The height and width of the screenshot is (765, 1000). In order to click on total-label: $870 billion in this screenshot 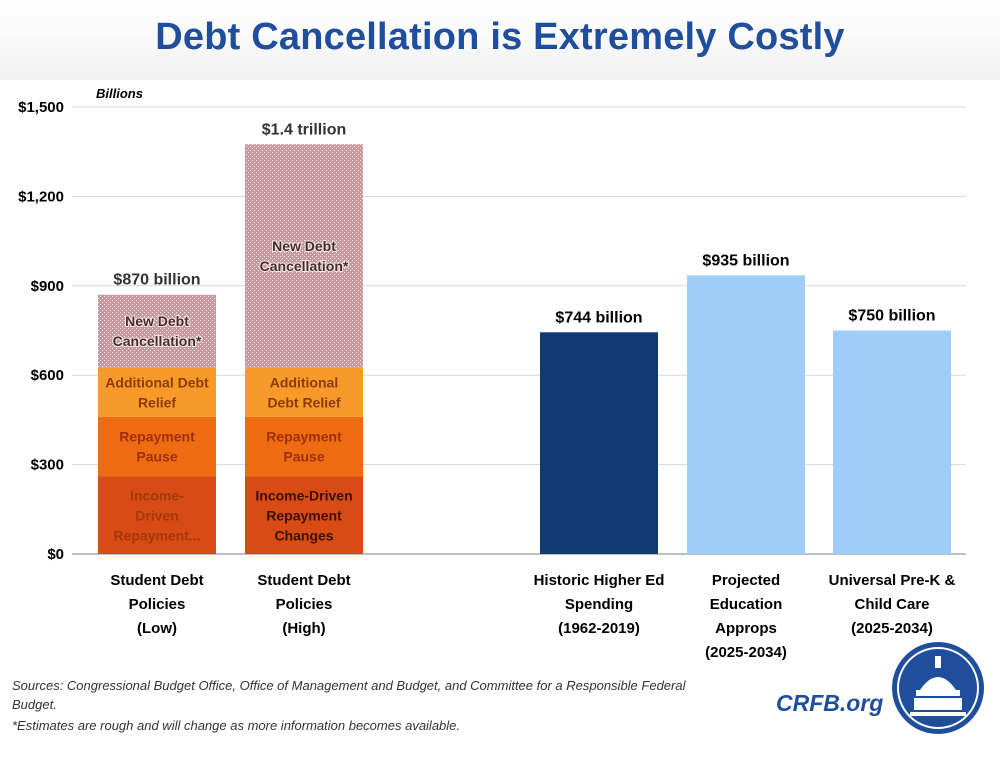, I will do `click(156, 280)`.